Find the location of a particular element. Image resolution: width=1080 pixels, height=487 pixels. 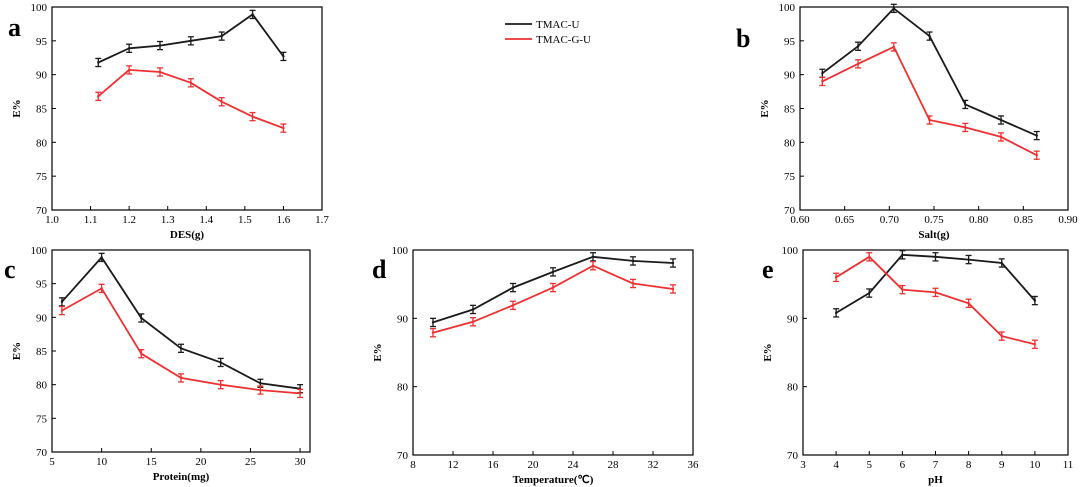

x-tick-label: 1.3 is located at coordinates (168, 220).